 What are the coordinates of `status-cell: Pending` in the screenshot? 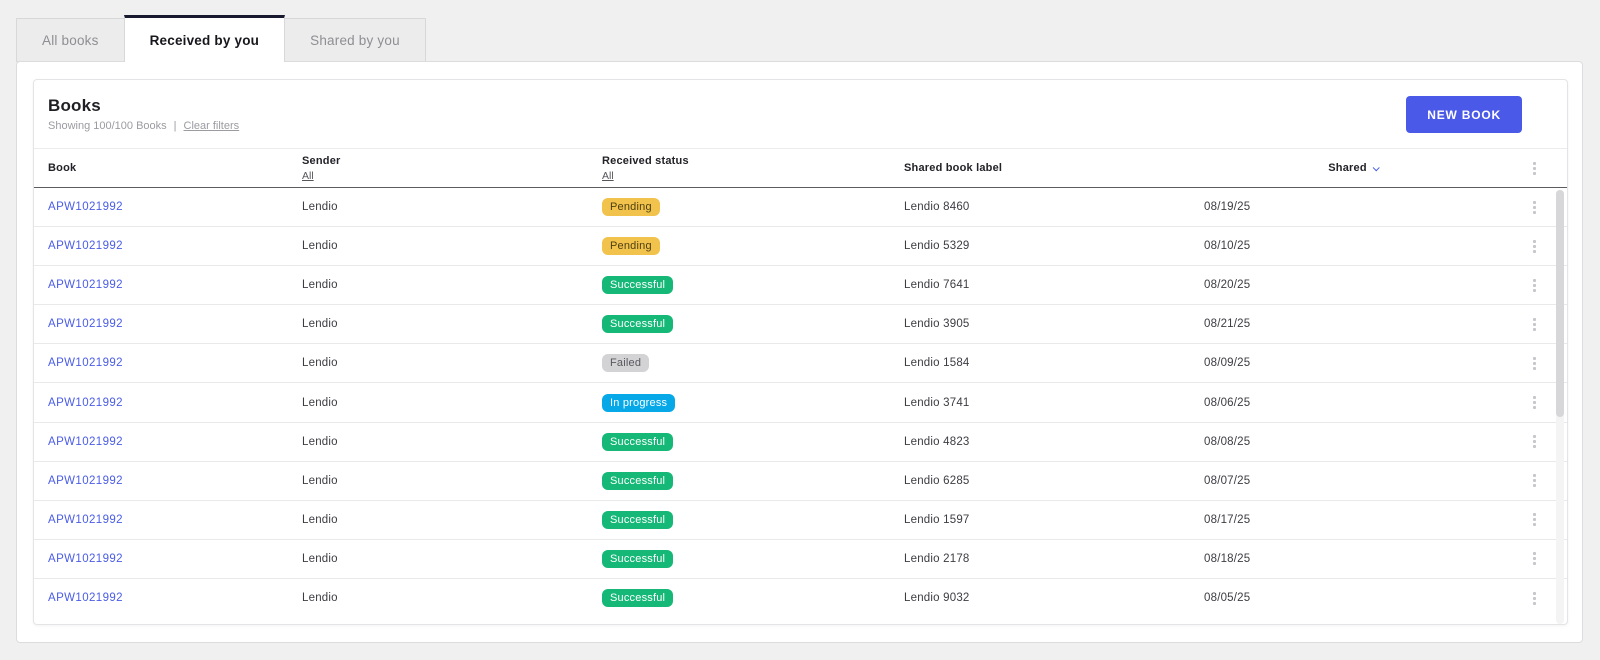 It's located at (753, 246).